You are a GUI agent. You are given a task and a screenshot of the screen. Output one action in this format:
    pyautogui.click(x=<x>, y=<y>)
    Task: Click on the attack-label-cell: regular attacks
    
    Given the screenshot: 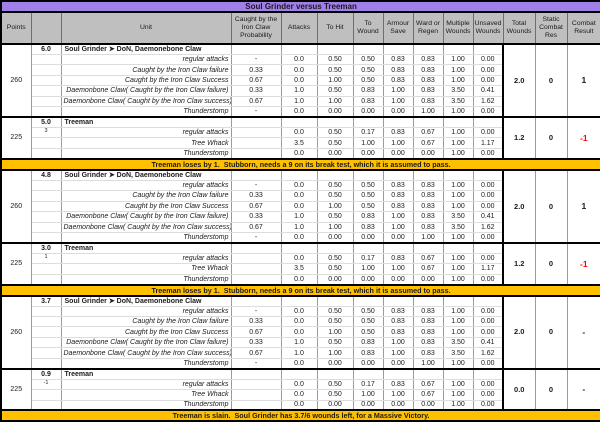 What is the action you would take?
    pyautogui.click(x=146, y=59)
    